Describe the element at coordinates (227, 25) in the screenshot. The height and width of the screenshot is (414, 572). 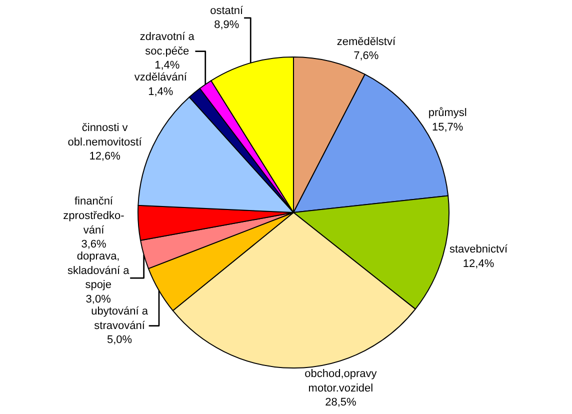
I see `data-label: 8,9%` at that location.